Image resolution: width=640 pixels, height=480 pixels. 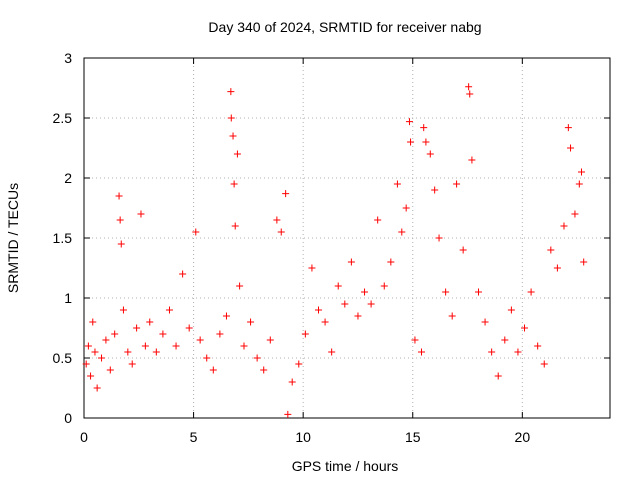 I want to click on y-tick-label: 1.5, so click(x=63, y=238).